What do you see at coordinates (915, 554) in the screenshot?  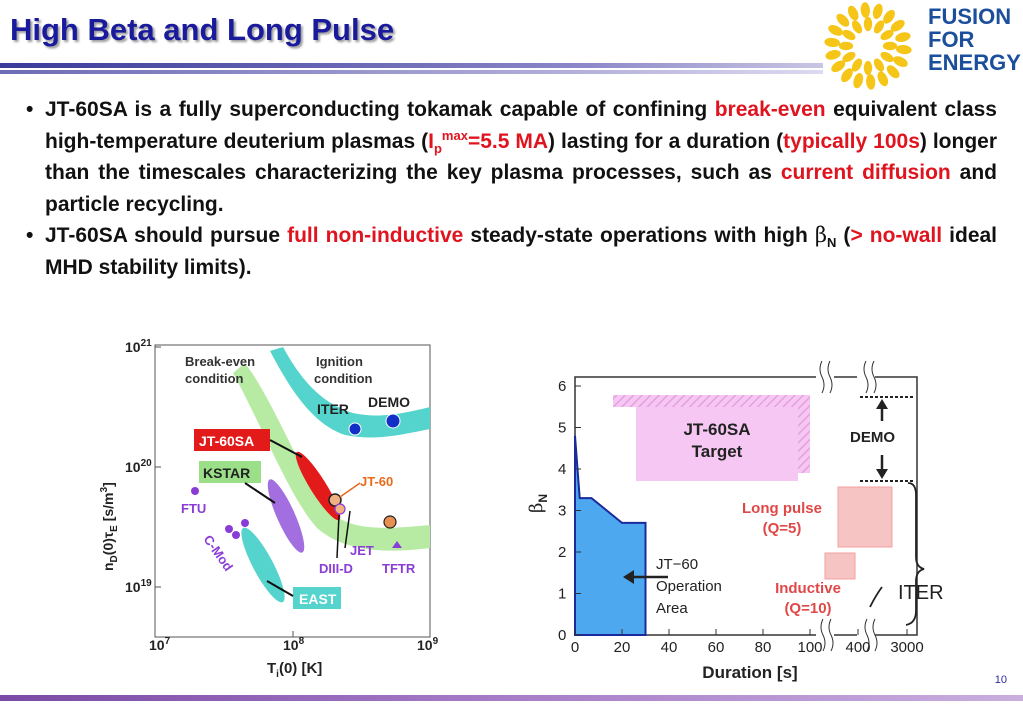 I see `iter-brace` at bounding box center [915, 554].